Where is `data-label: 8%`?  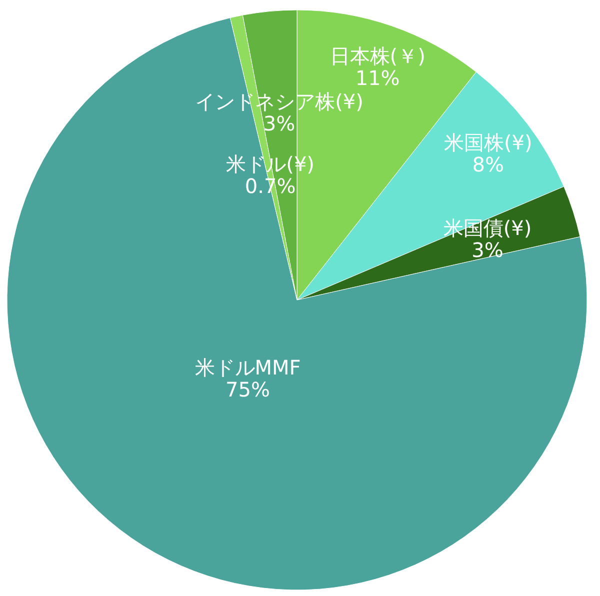
data-label: 8% is located at coordinates (488, 164).